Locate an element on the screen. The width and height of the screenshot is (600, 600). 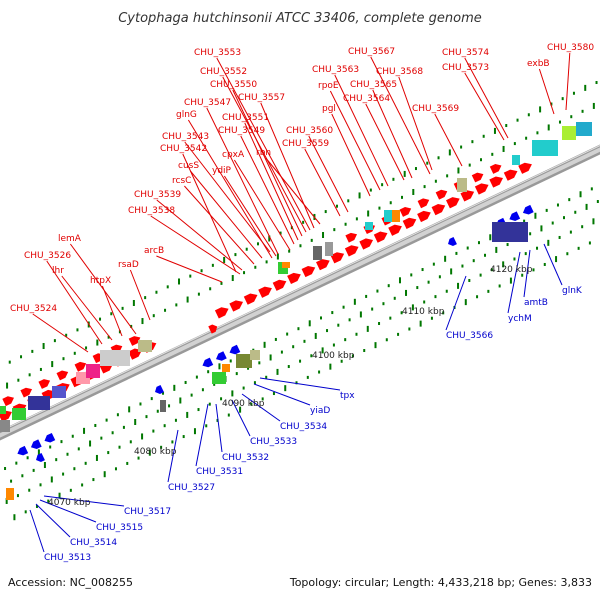
reverse-gene-label: CHU_3517 is located at coordinates (147, 512).